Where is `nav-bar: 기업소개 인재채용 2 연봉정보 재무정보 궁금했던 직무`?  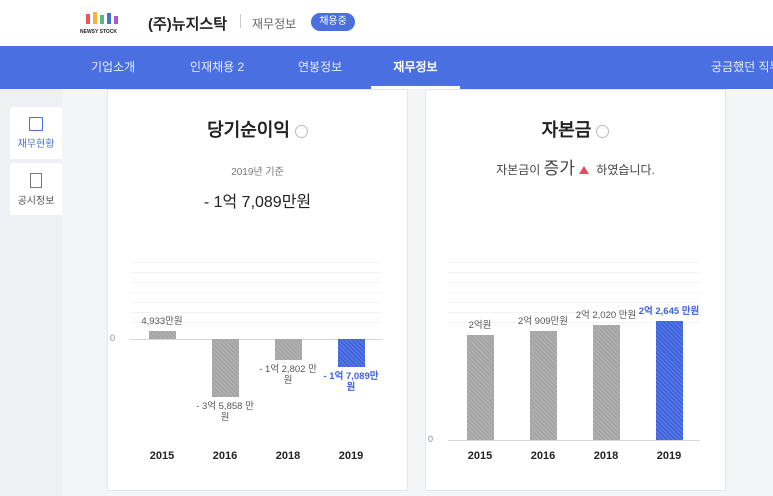
nav-bar: 기업소개 인재채용 2 연봉정보 재무정보 궁금했던 직무 is located at coordinates (386, 67).